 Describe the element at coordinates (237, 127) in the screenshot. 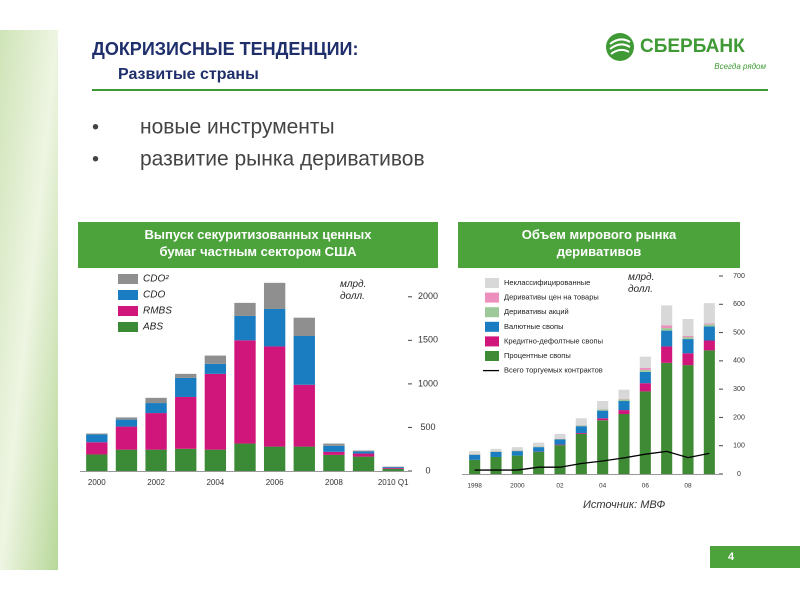

I see `bullet: новые инструменты` at that location.